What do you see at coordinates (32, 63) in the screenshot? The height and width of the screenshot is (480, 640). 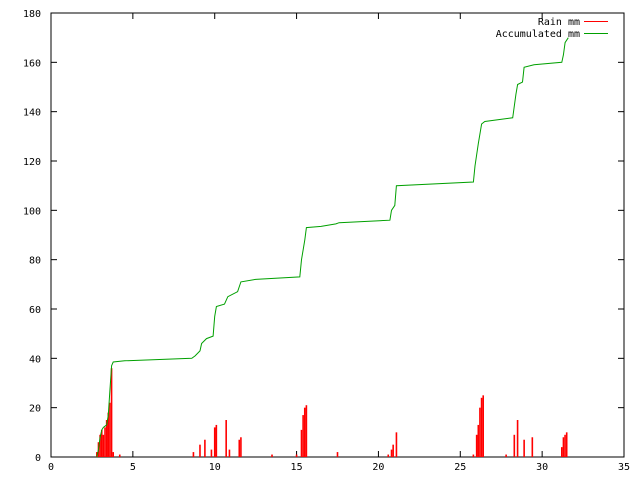 I see `y-tick-label: 160` at bounding box center [32, 63].